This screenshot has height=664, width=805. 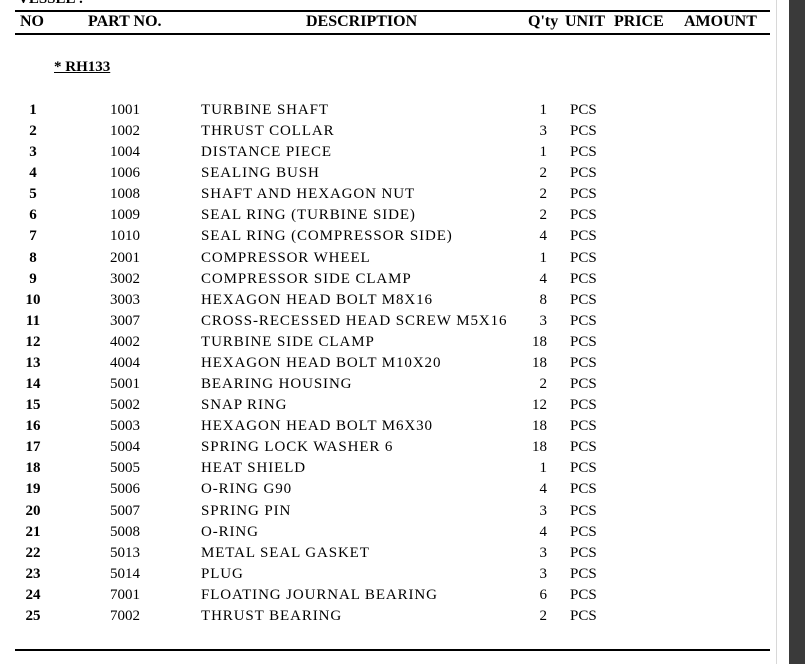 What do you see at coordinates (327, 236) in the screenshot?
I see `description: SEAL RING (COMPRESSOR SIDE)` at bounding box center [327, 236].